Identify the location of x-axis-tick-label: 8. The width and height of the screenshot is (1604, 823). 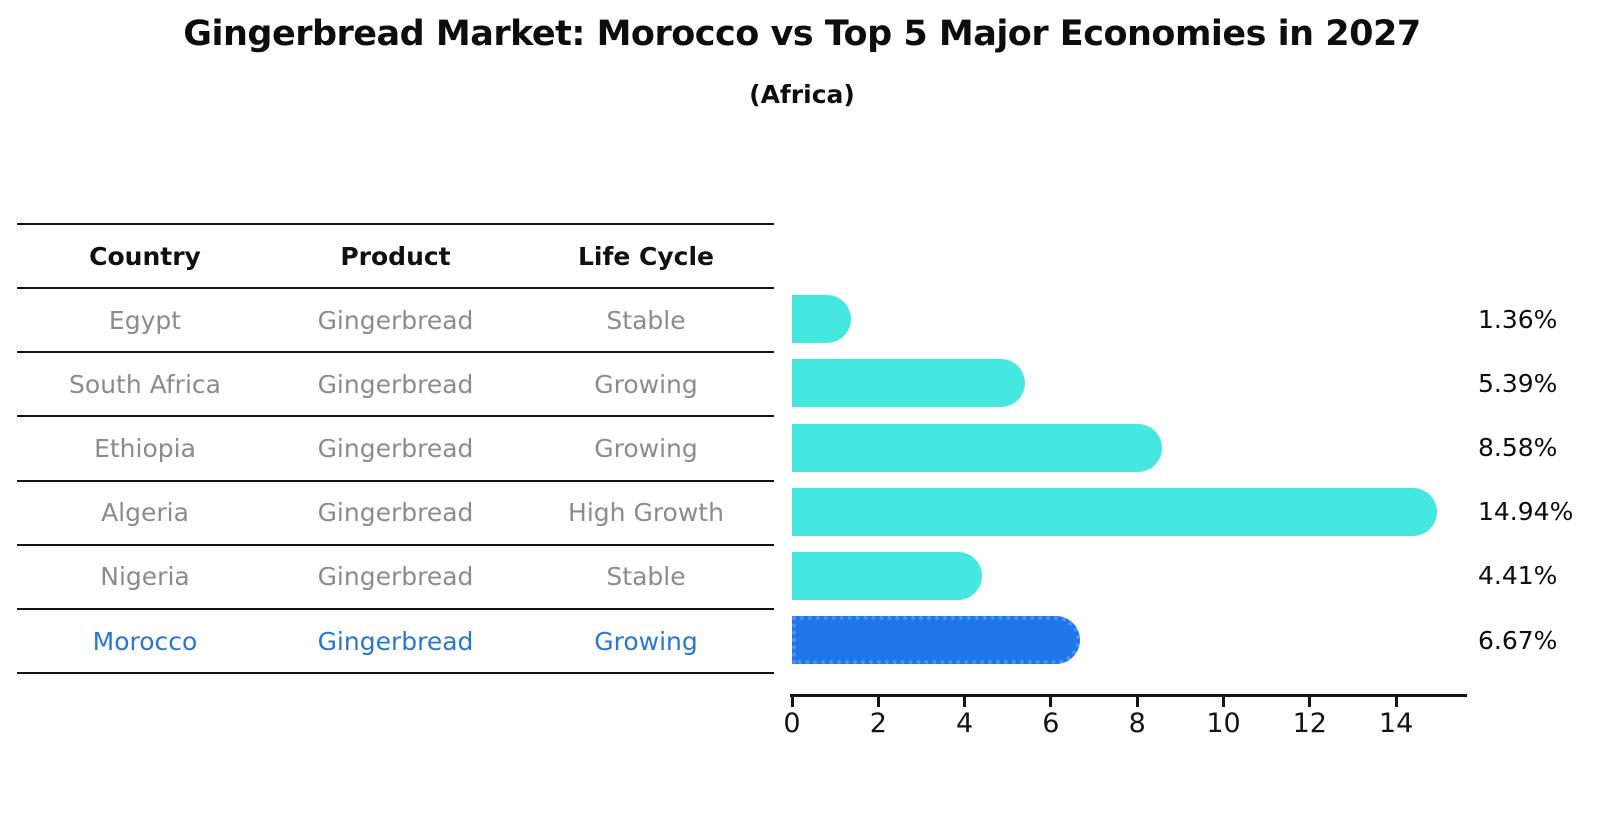
(1137, 723).